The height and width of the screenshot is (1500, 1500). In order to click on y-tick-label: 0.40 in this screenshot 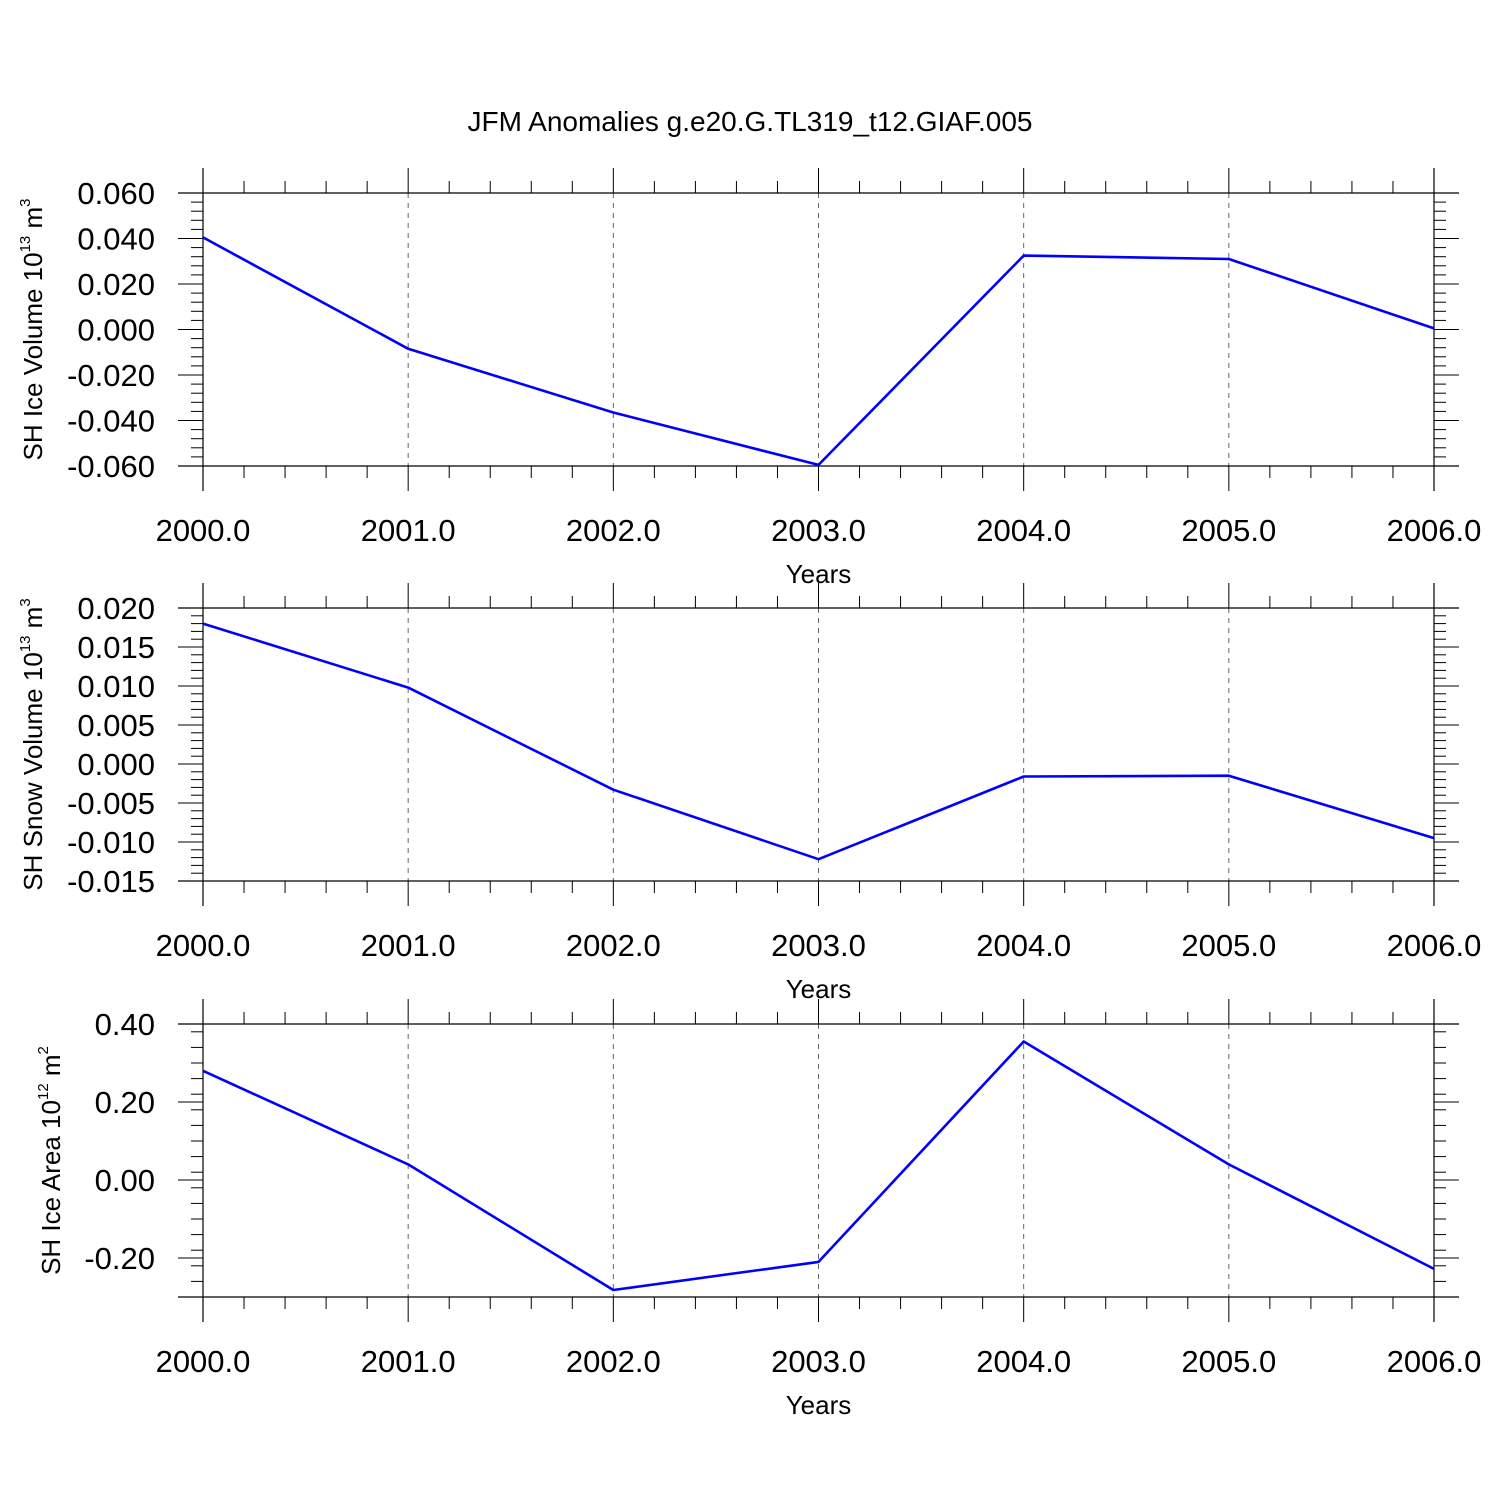, I will do `click(125, 1024)`.